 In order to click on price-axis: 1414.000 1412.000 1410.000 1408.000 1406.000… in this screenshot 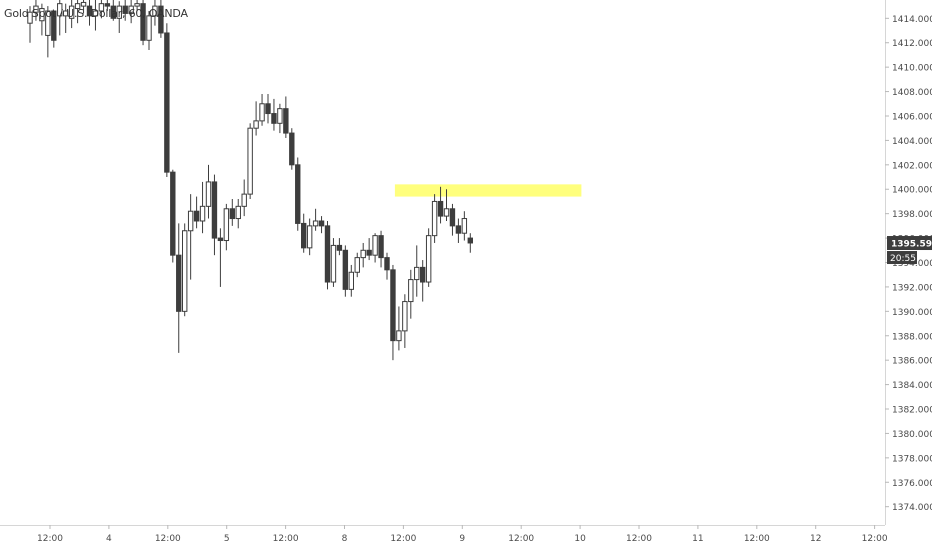, I will do `click(908, 262)`.